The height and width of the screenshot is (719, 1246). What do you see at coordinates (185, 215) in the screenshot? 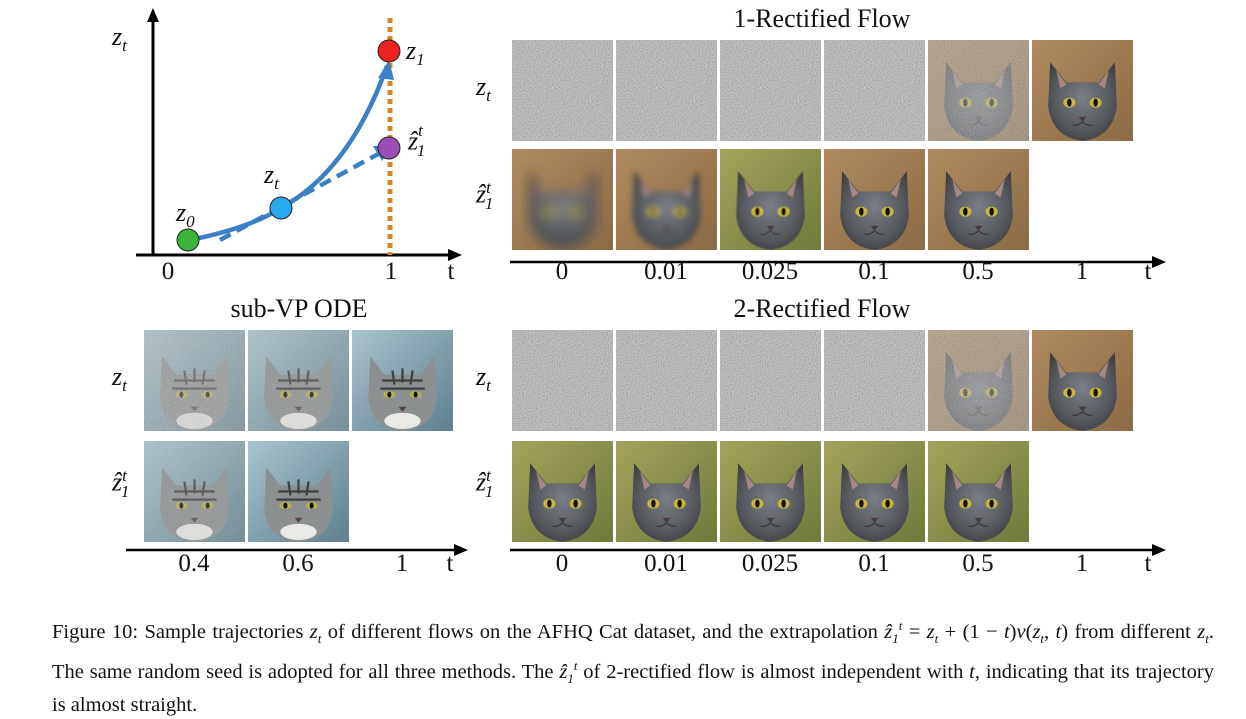
I see `label-z0: z0` at bounding box center [185, 215].